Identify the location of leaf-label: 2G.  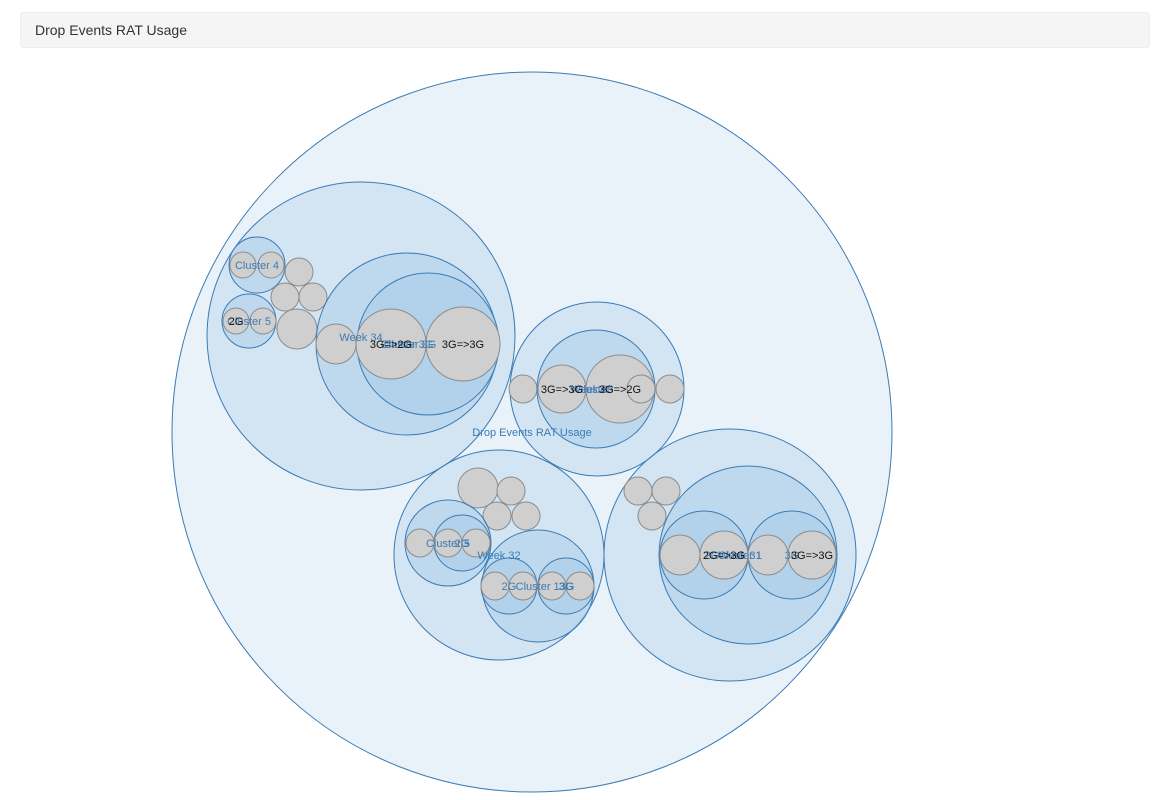
(236, 322).